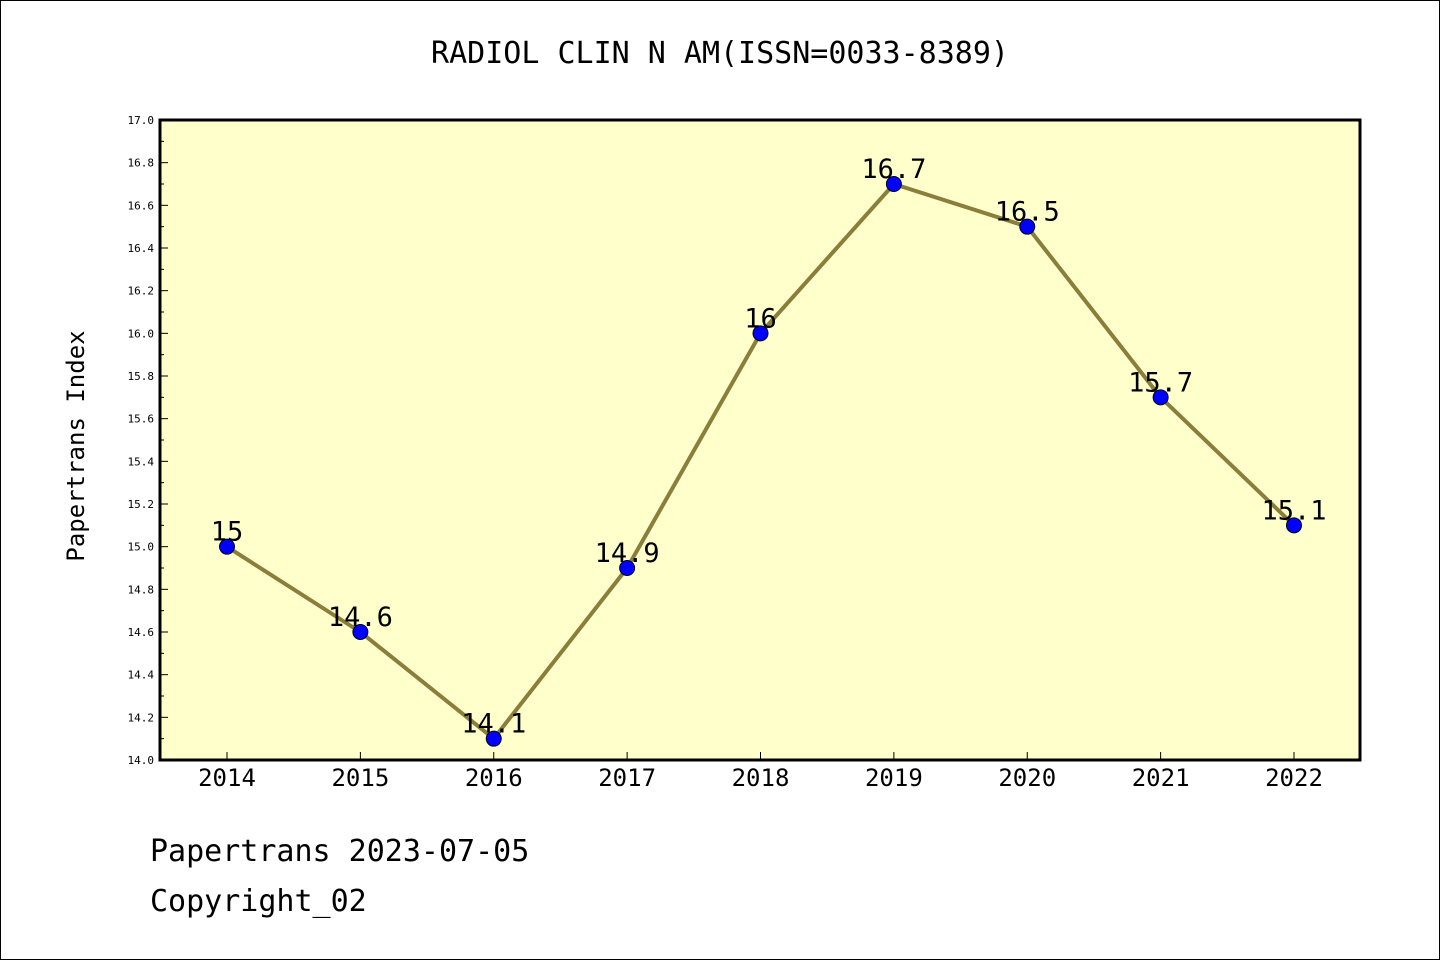 Image resolution: width=1440 pixels, height=960 pixels. I want to click on y-tick-label: 15.4, so click(141, 461).